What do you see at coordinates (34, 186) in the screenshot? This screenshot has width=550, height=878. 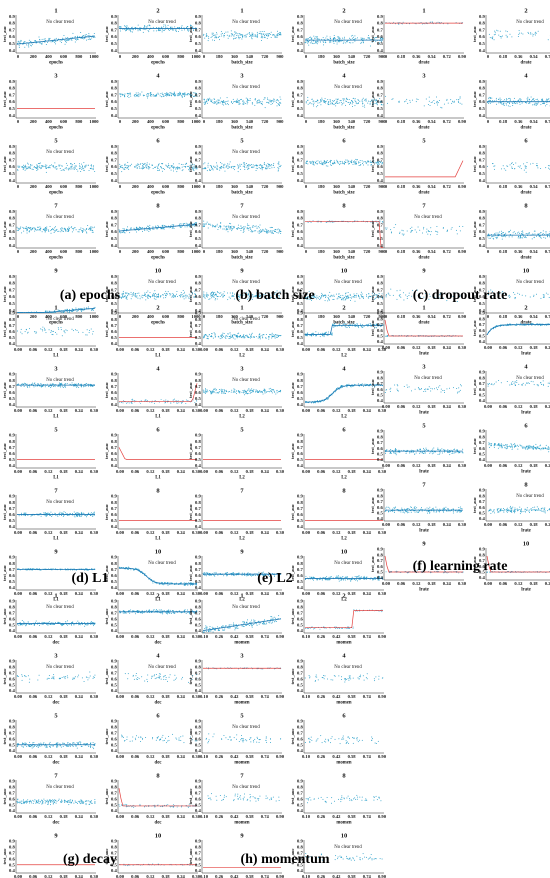 I see `x-tick-label: 200` at bounding box center [34, 186].